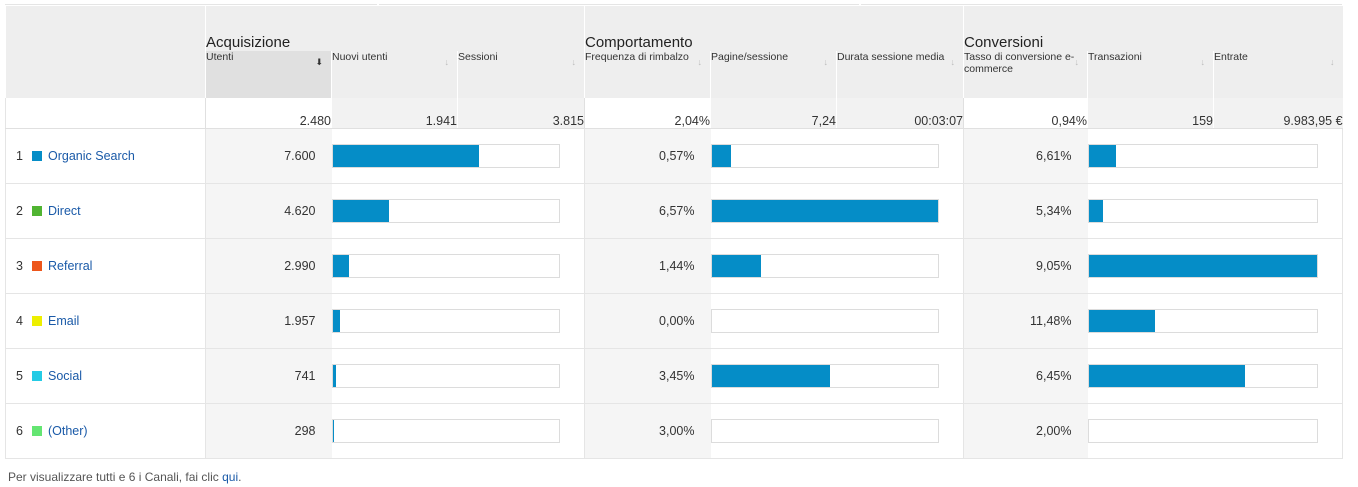 The width and height of the screenshot is (1358, 487). Describe the element at coordinates (1025, 74) in the screenshot. I see `col-header-conv-rate: Tasso di conversione e-commerce ↓` at that location.